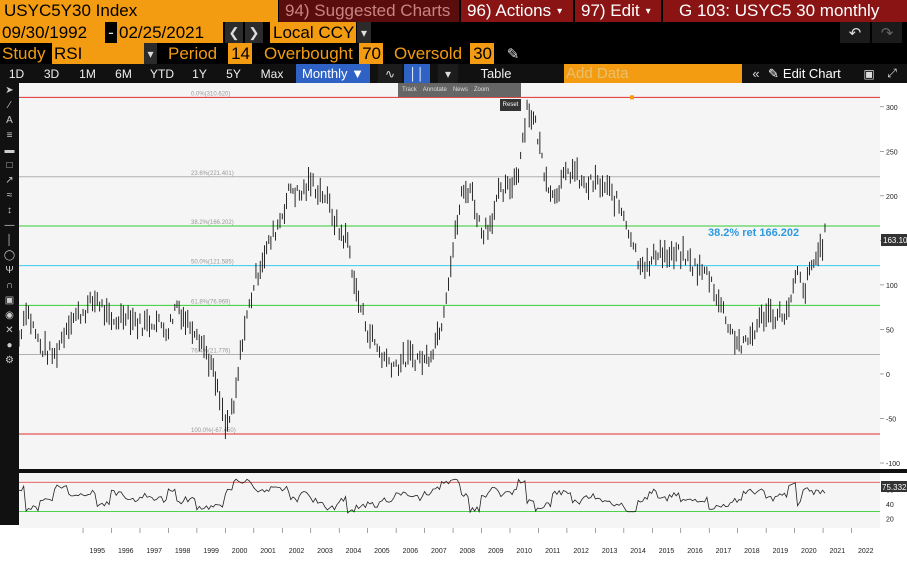  What do you see at coordinates (513, 53) in the screenshot?
I see `pencil-button: ✎` at bounding box center [513, 53].